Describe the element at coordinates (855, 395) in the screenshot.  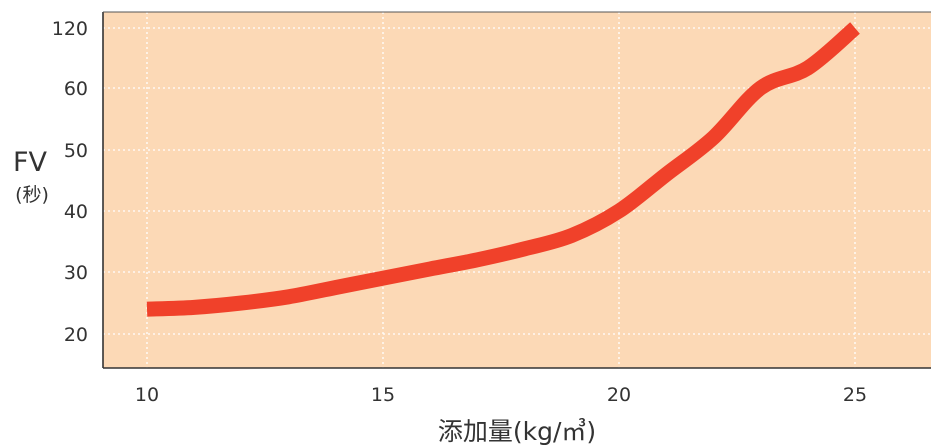
I see `x-tick-label-25: 25` at that location.